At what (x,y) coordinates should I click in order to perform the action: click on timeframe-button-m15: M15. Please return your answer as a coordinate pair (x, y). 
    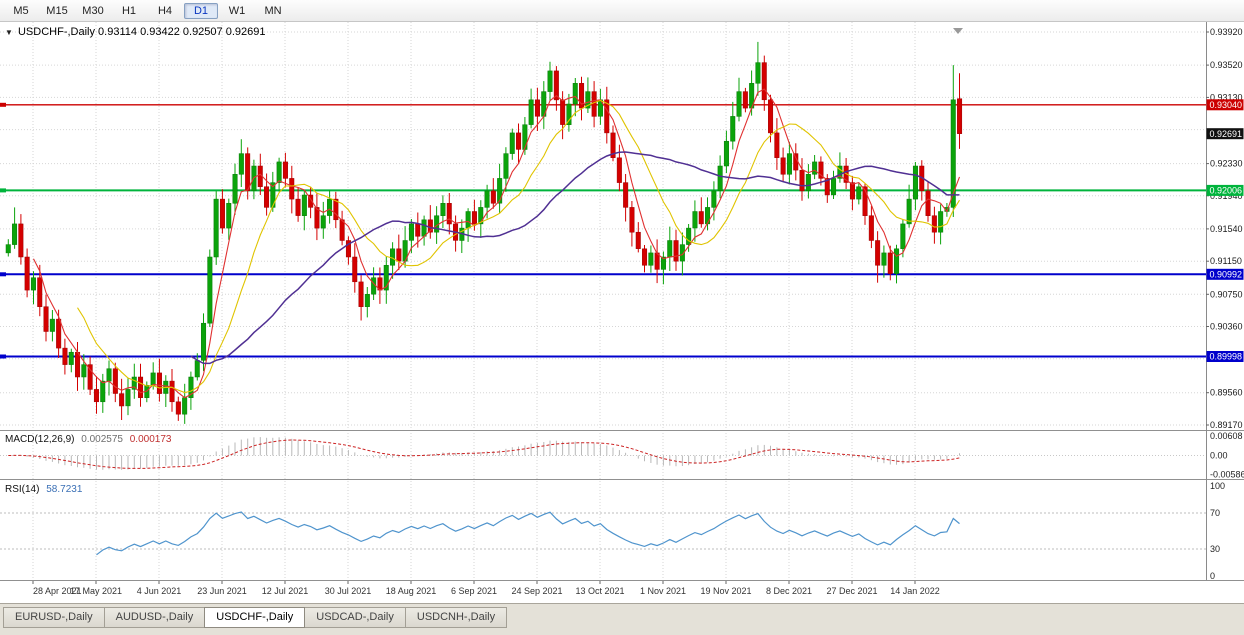
    Looking at the image, I should click on (57, 10).